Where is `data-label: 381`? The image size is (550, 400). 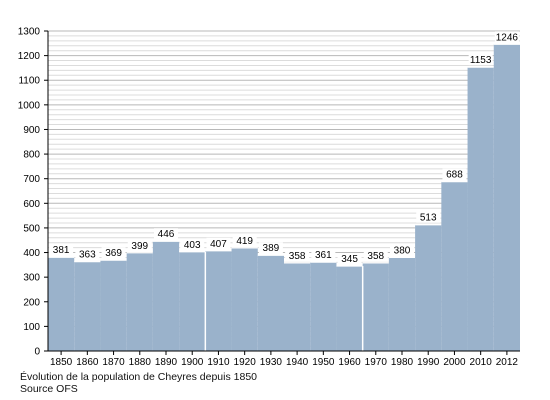
data-label: 381 is located at coordinates (61, 250).